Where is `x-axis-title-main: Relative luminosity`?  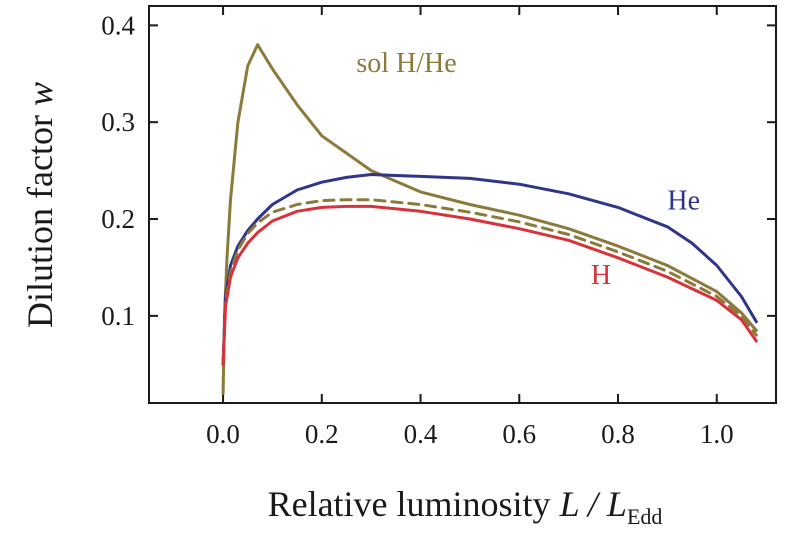 x-axis-title-main: Relative luminosity is located at coordinates (414, 504).